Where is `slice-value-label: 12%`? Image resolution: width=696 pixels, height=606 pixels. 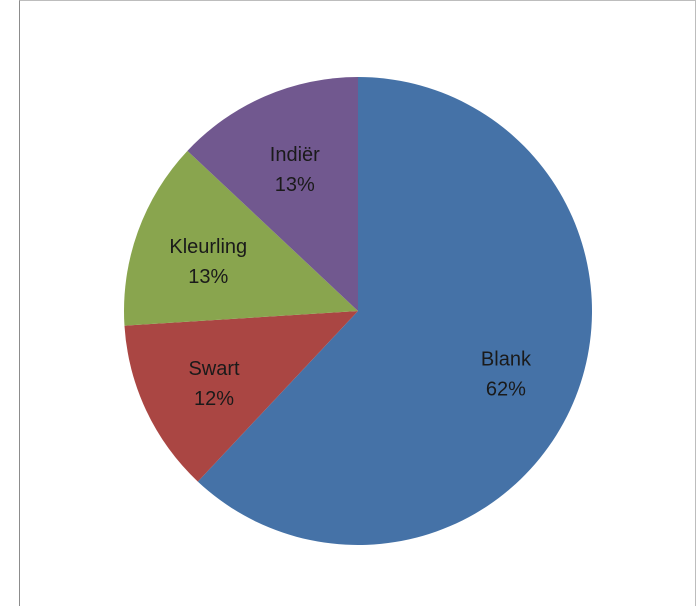 slice-value-label: 12% is located at coordinates (214, 399).